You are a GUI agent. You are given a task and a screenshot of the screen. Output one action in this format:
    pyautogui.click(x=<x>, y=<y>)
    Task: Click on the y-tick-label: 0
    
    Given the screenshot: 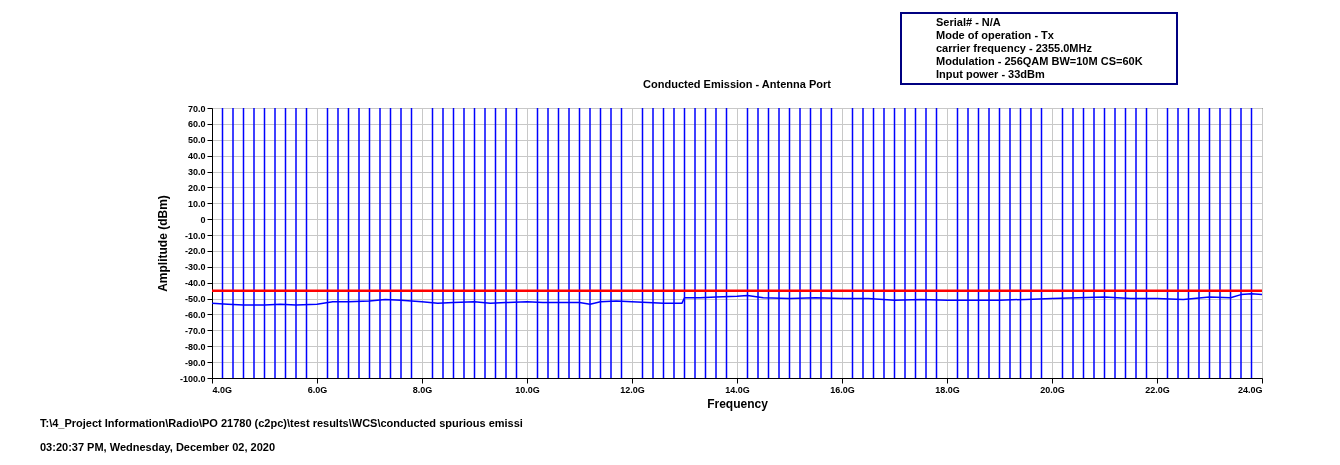 What is the action you would take?
    pyautogui.click(x=203, y=219)
    